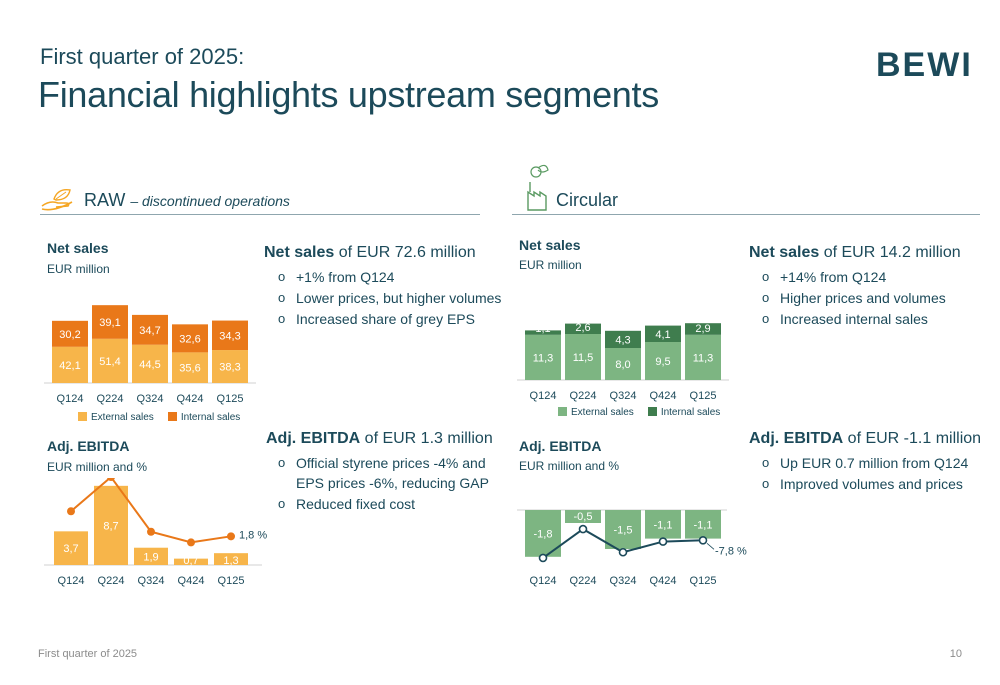 Image resolution: width=1000 pixels, height=685 pixels. I want to click on bullet-item: +14% from Q124, so click(871, 277).